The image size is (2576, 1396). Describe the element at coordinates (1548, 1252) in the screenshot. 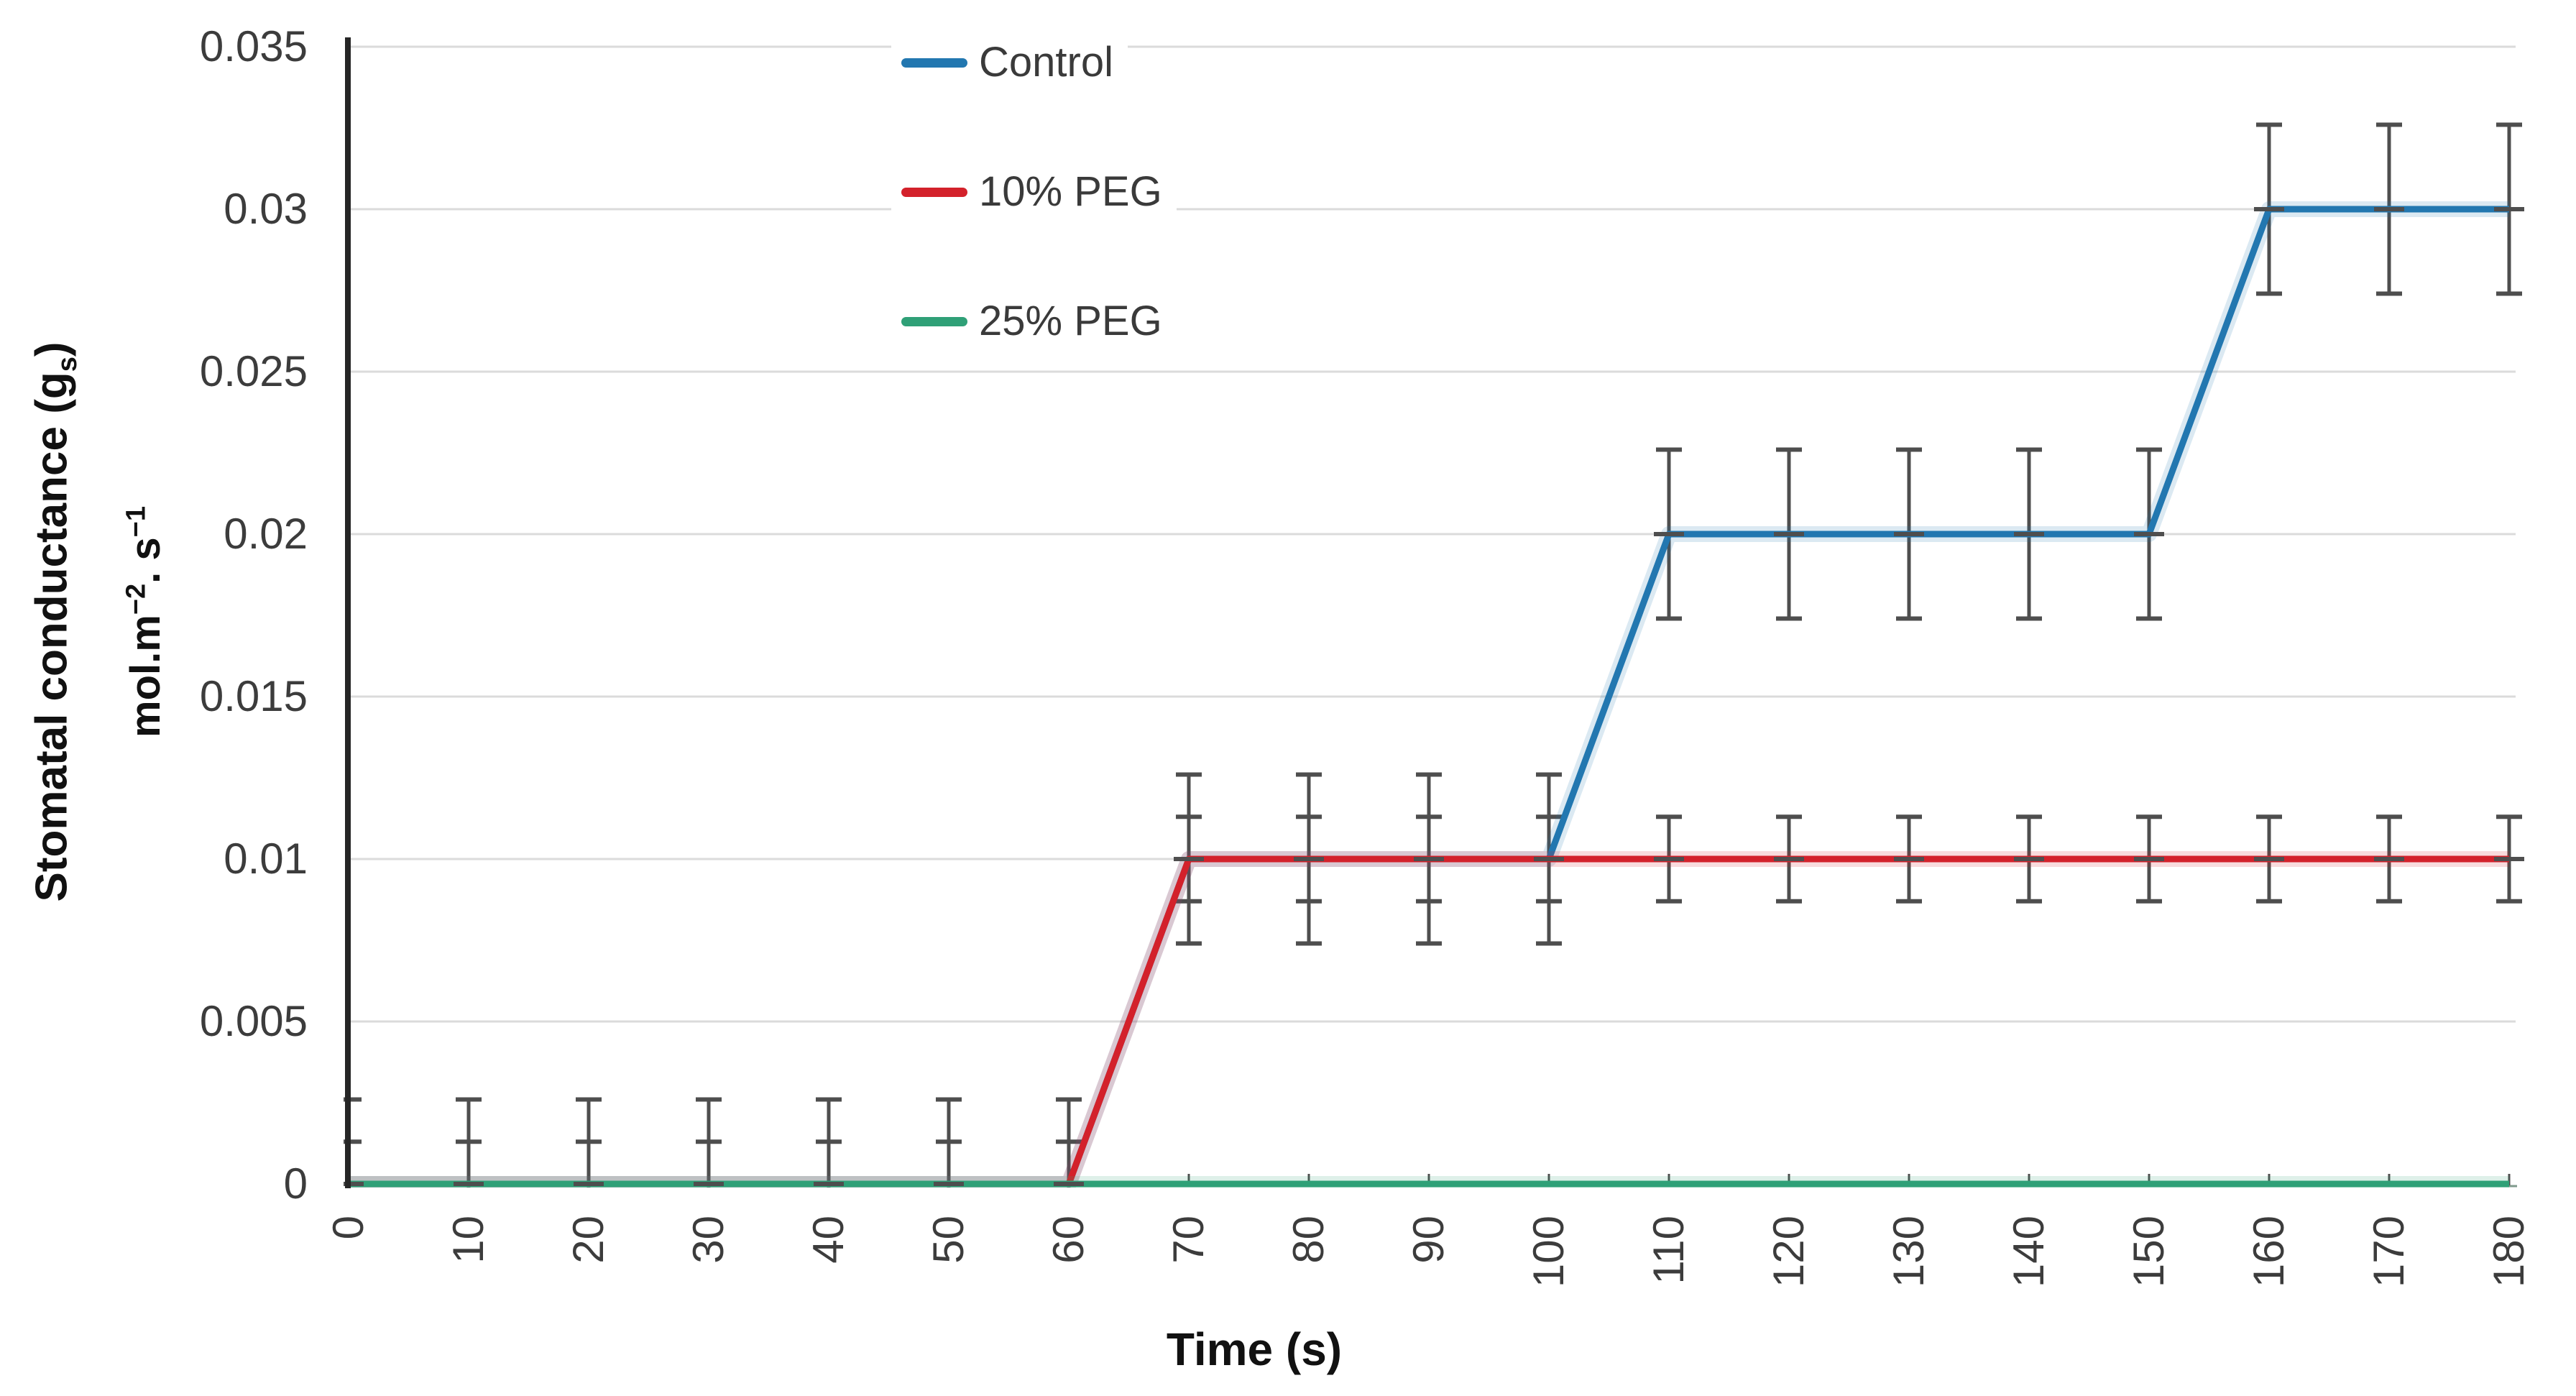

I see `x-tick-label: 100` at that location.